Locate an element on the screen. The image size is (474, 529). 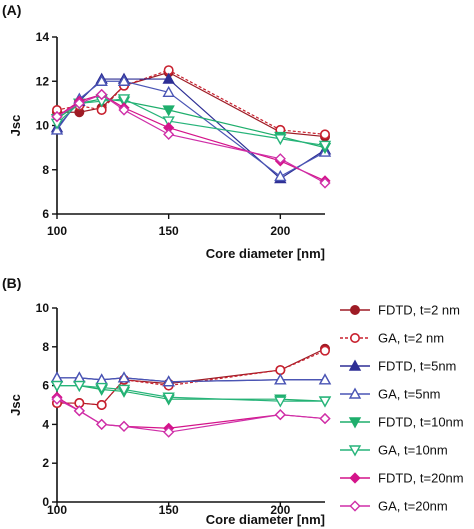
legend-item: GA, t=2 nm is located at coordinates (392, 338).